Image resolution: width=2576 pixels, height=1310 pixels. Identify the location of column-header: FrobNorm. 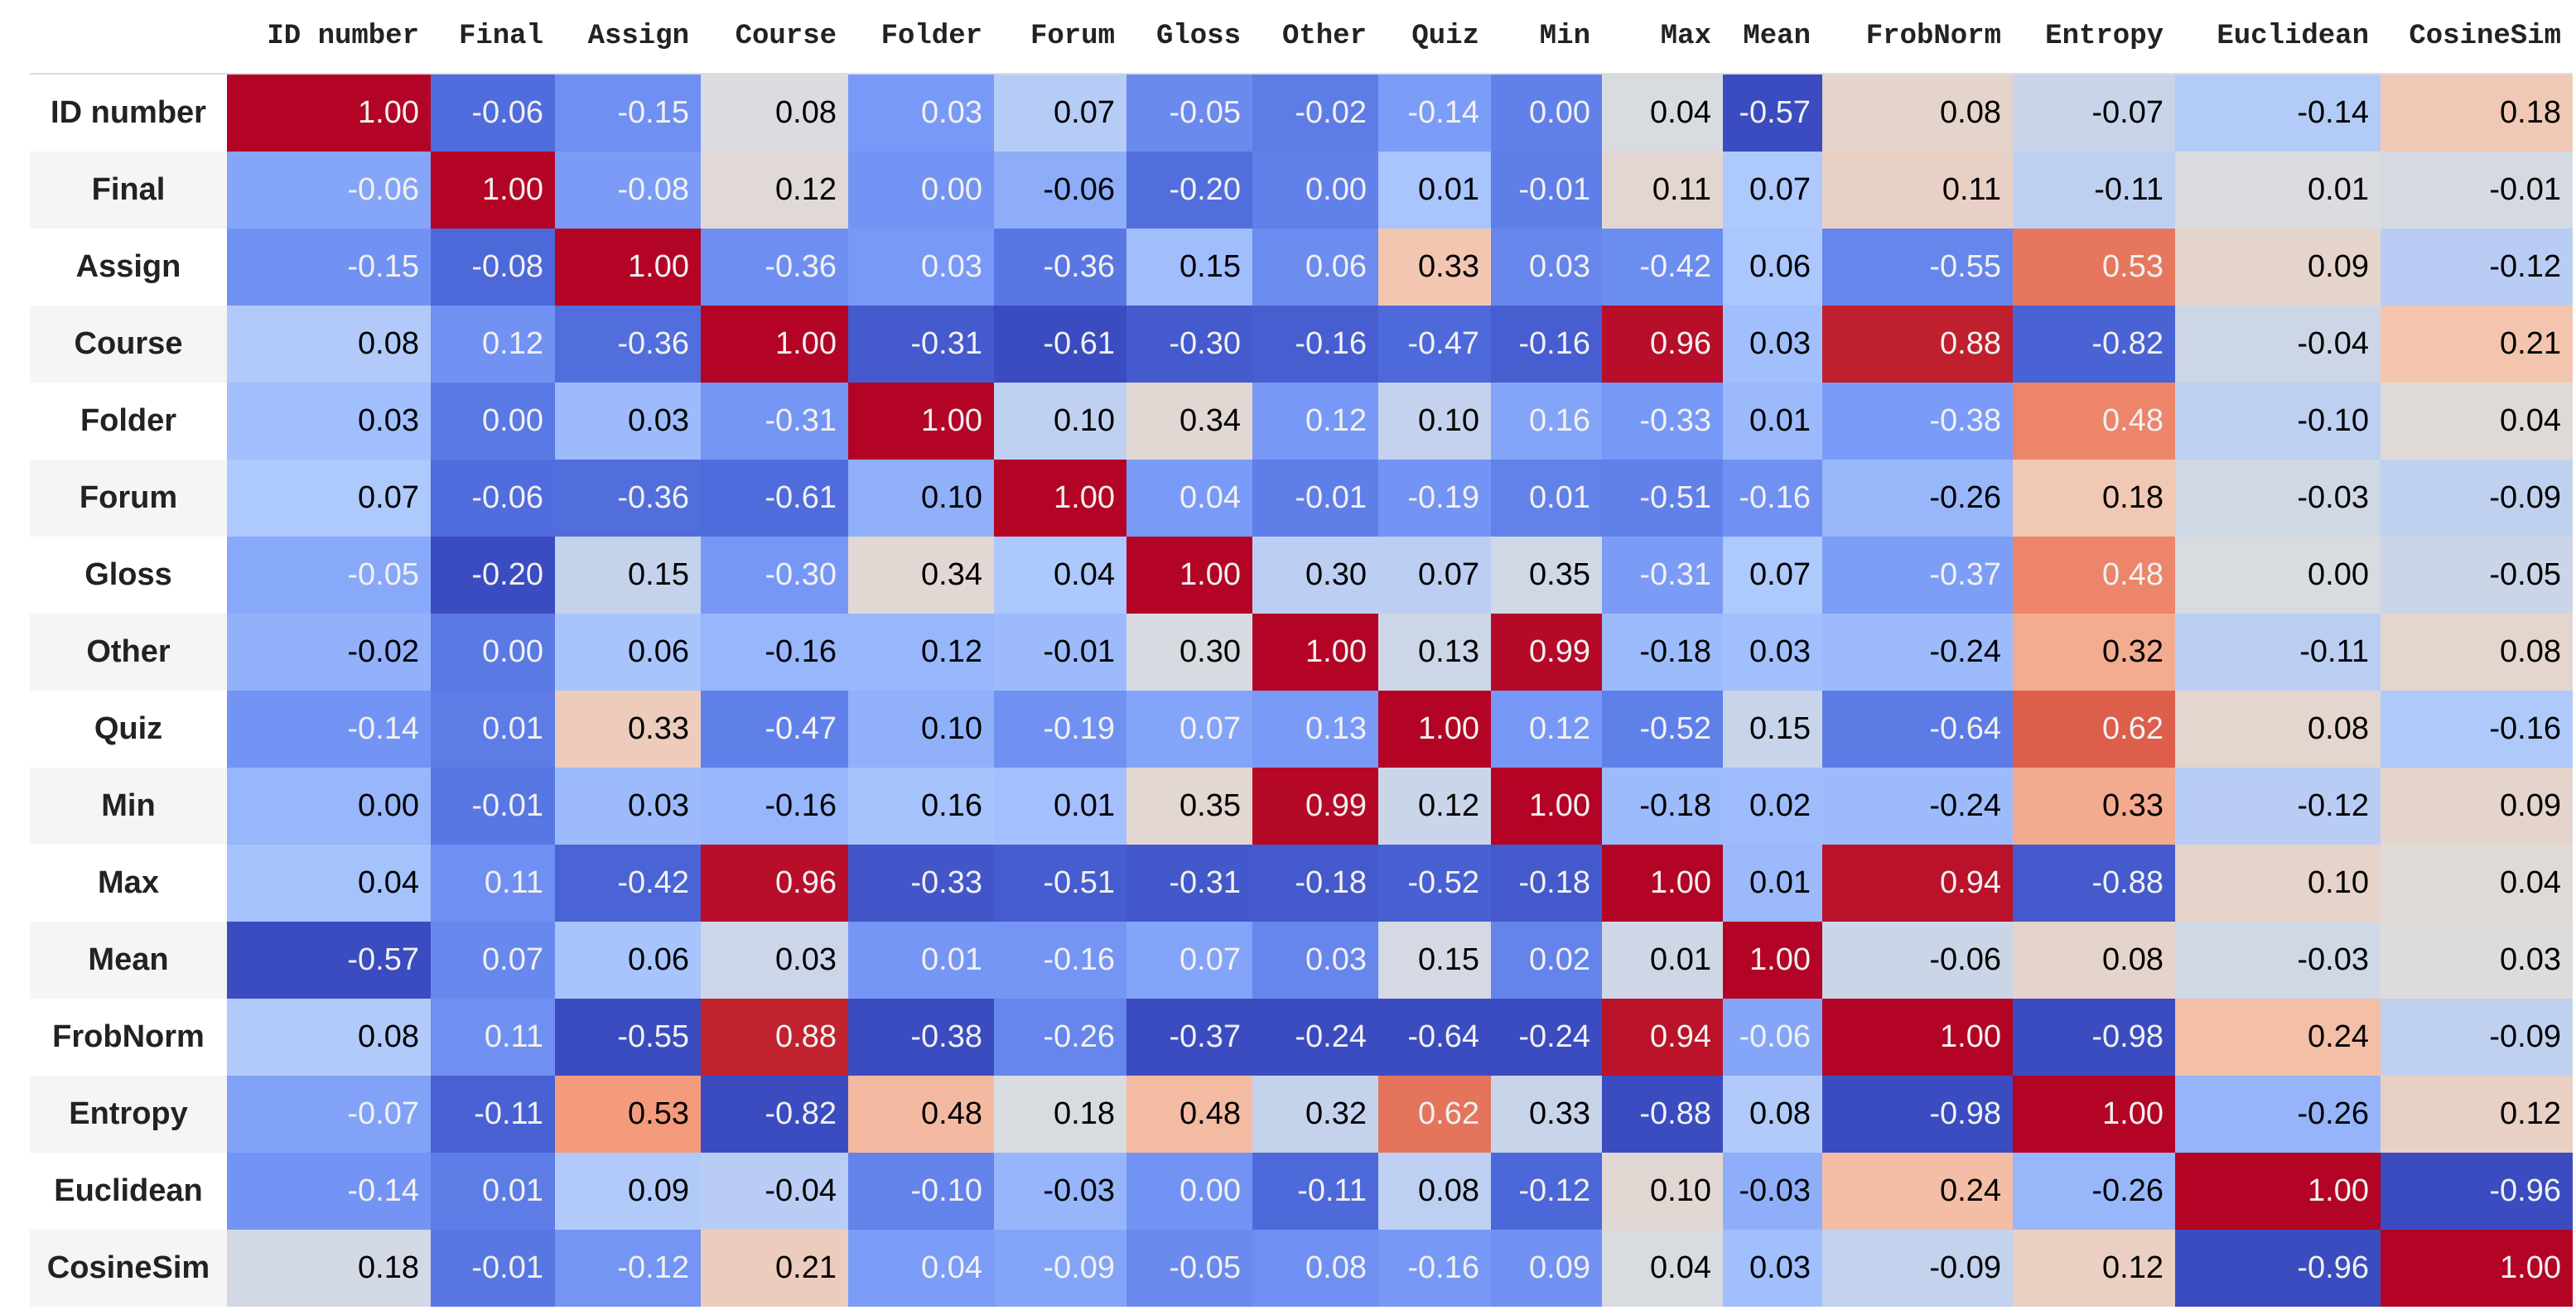
(1918, 37).